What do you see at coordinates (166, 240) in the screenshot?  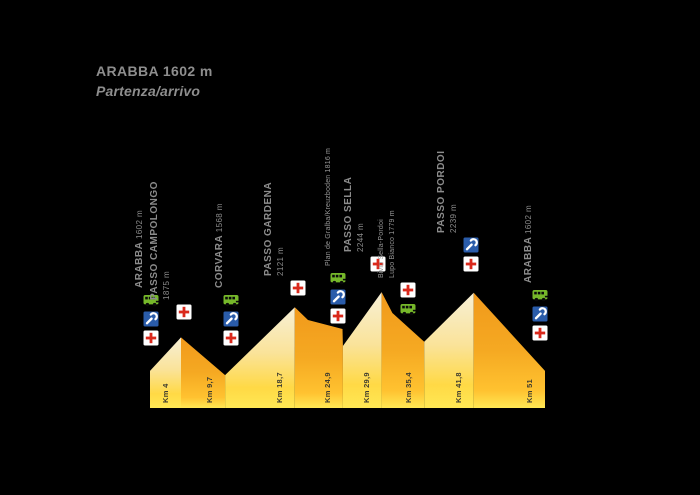 I see `station-label-line: 1875 m` at bounding box center [166, 240].